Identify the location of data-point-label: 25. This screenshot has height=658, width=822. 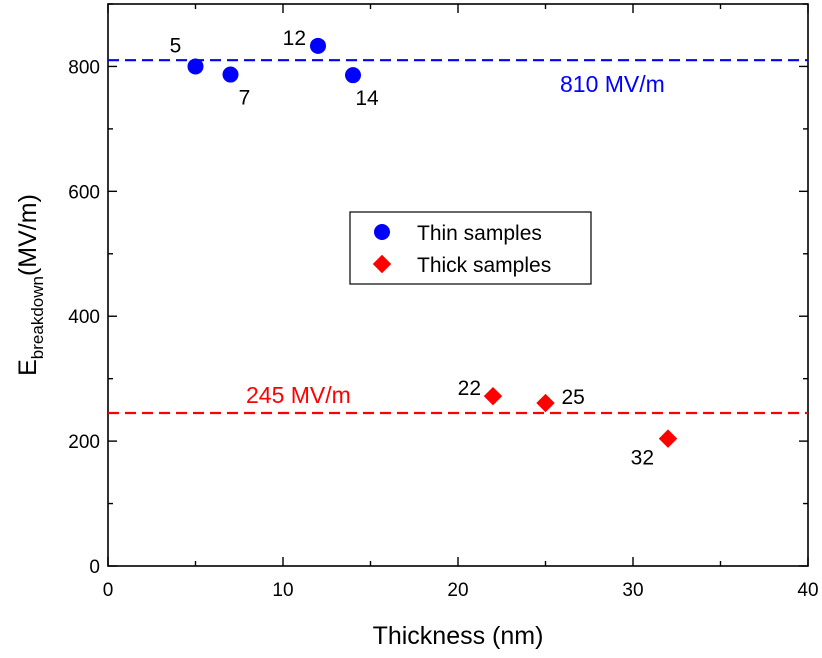
(573, 397).